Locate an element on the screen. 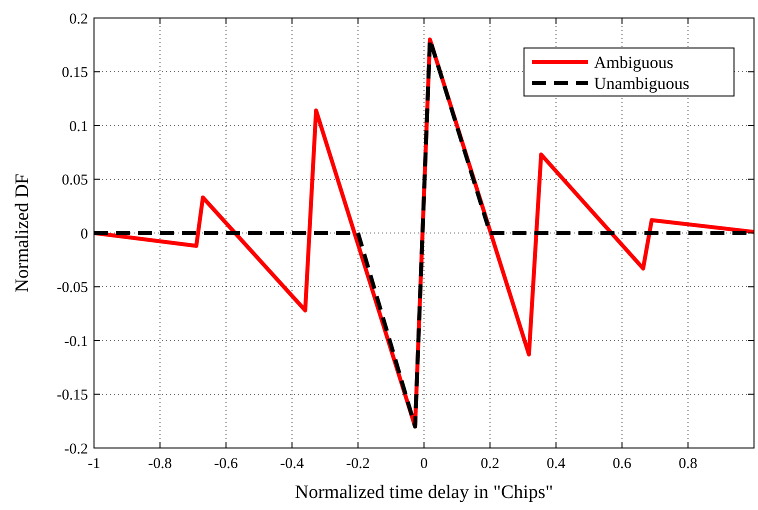 The image size is (758, 510). y-tick-label: 0.1 is located at coordinates (78, 126).